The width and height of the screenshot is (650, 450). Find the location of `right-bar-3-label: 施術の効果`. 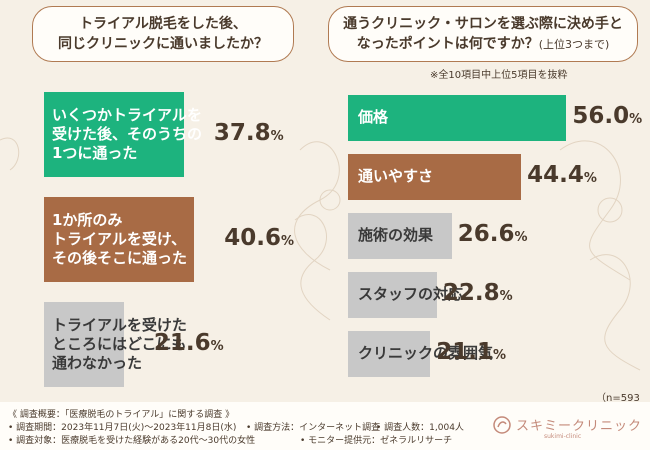

right-bar-3-label: 施術の効果 is located at coordinates (396, 235).